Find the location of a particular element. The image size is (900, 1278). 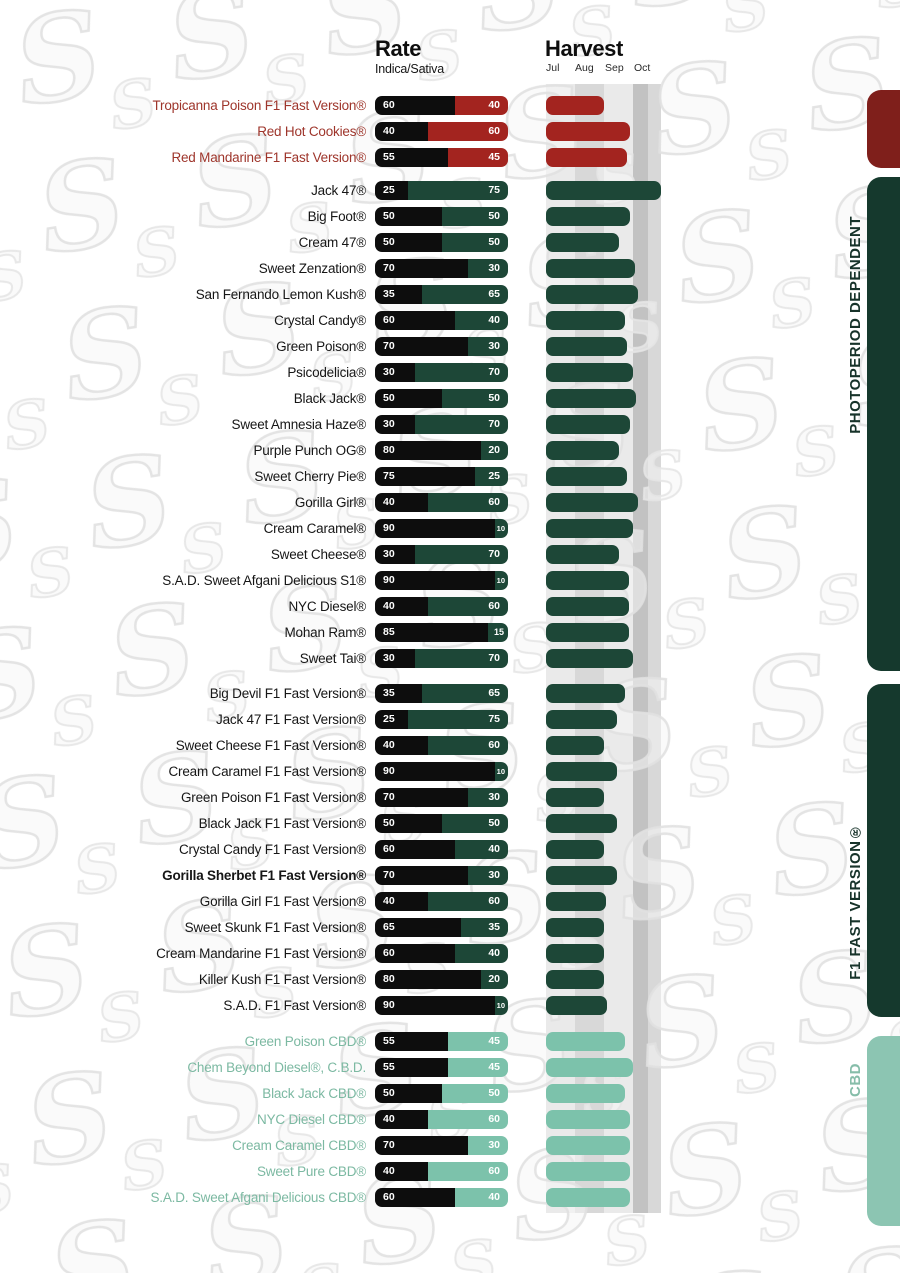

strain-name: Jack 47® is located at coordinates (338, 190).